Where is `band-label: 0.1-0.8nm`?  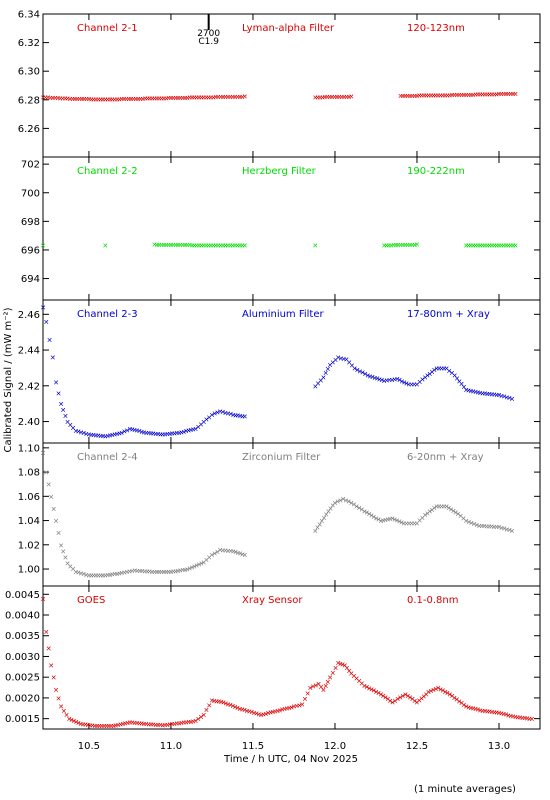
band-label: 0.1-0.8nm is located at coordinates (433, 600).